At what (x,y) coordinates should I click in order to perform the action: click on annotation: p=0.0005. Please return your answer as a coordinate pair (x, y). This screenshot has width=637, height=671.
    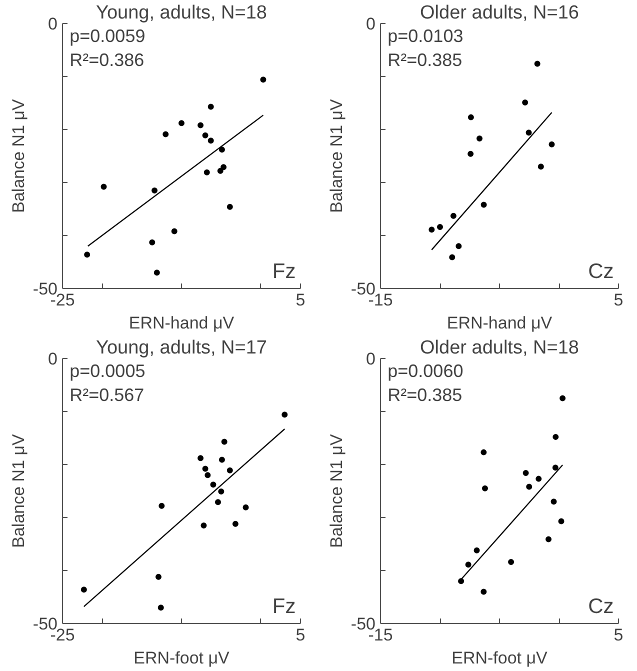
    Looking at the image, I should click on (108, 371).